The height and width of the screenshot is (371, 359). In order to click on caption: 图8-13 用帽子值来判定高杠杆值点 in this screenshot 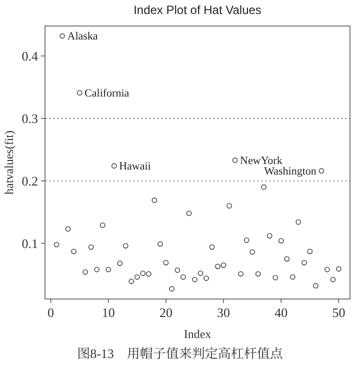, I will do `click(180, 353)`.